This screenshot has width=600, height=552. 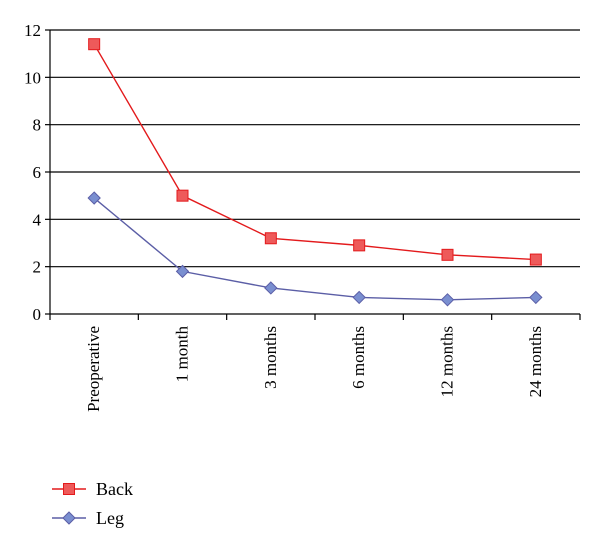 What do you see at coordinates (182, 354) in the screenshot?
I see `x-tick-label: 1 month` at bounding box center [182, 354].